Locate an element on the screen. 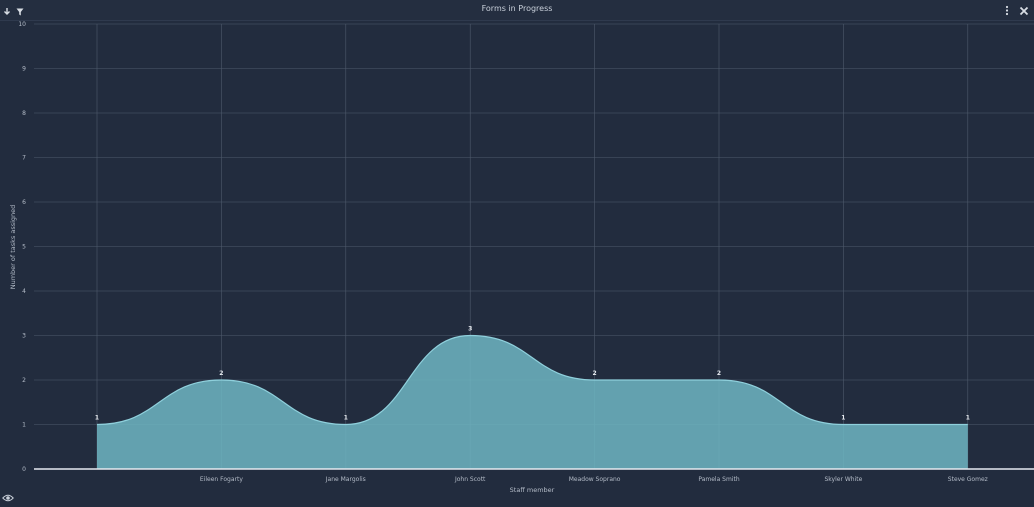  y-tick-label: 9 is located at coordinates (24, 69).